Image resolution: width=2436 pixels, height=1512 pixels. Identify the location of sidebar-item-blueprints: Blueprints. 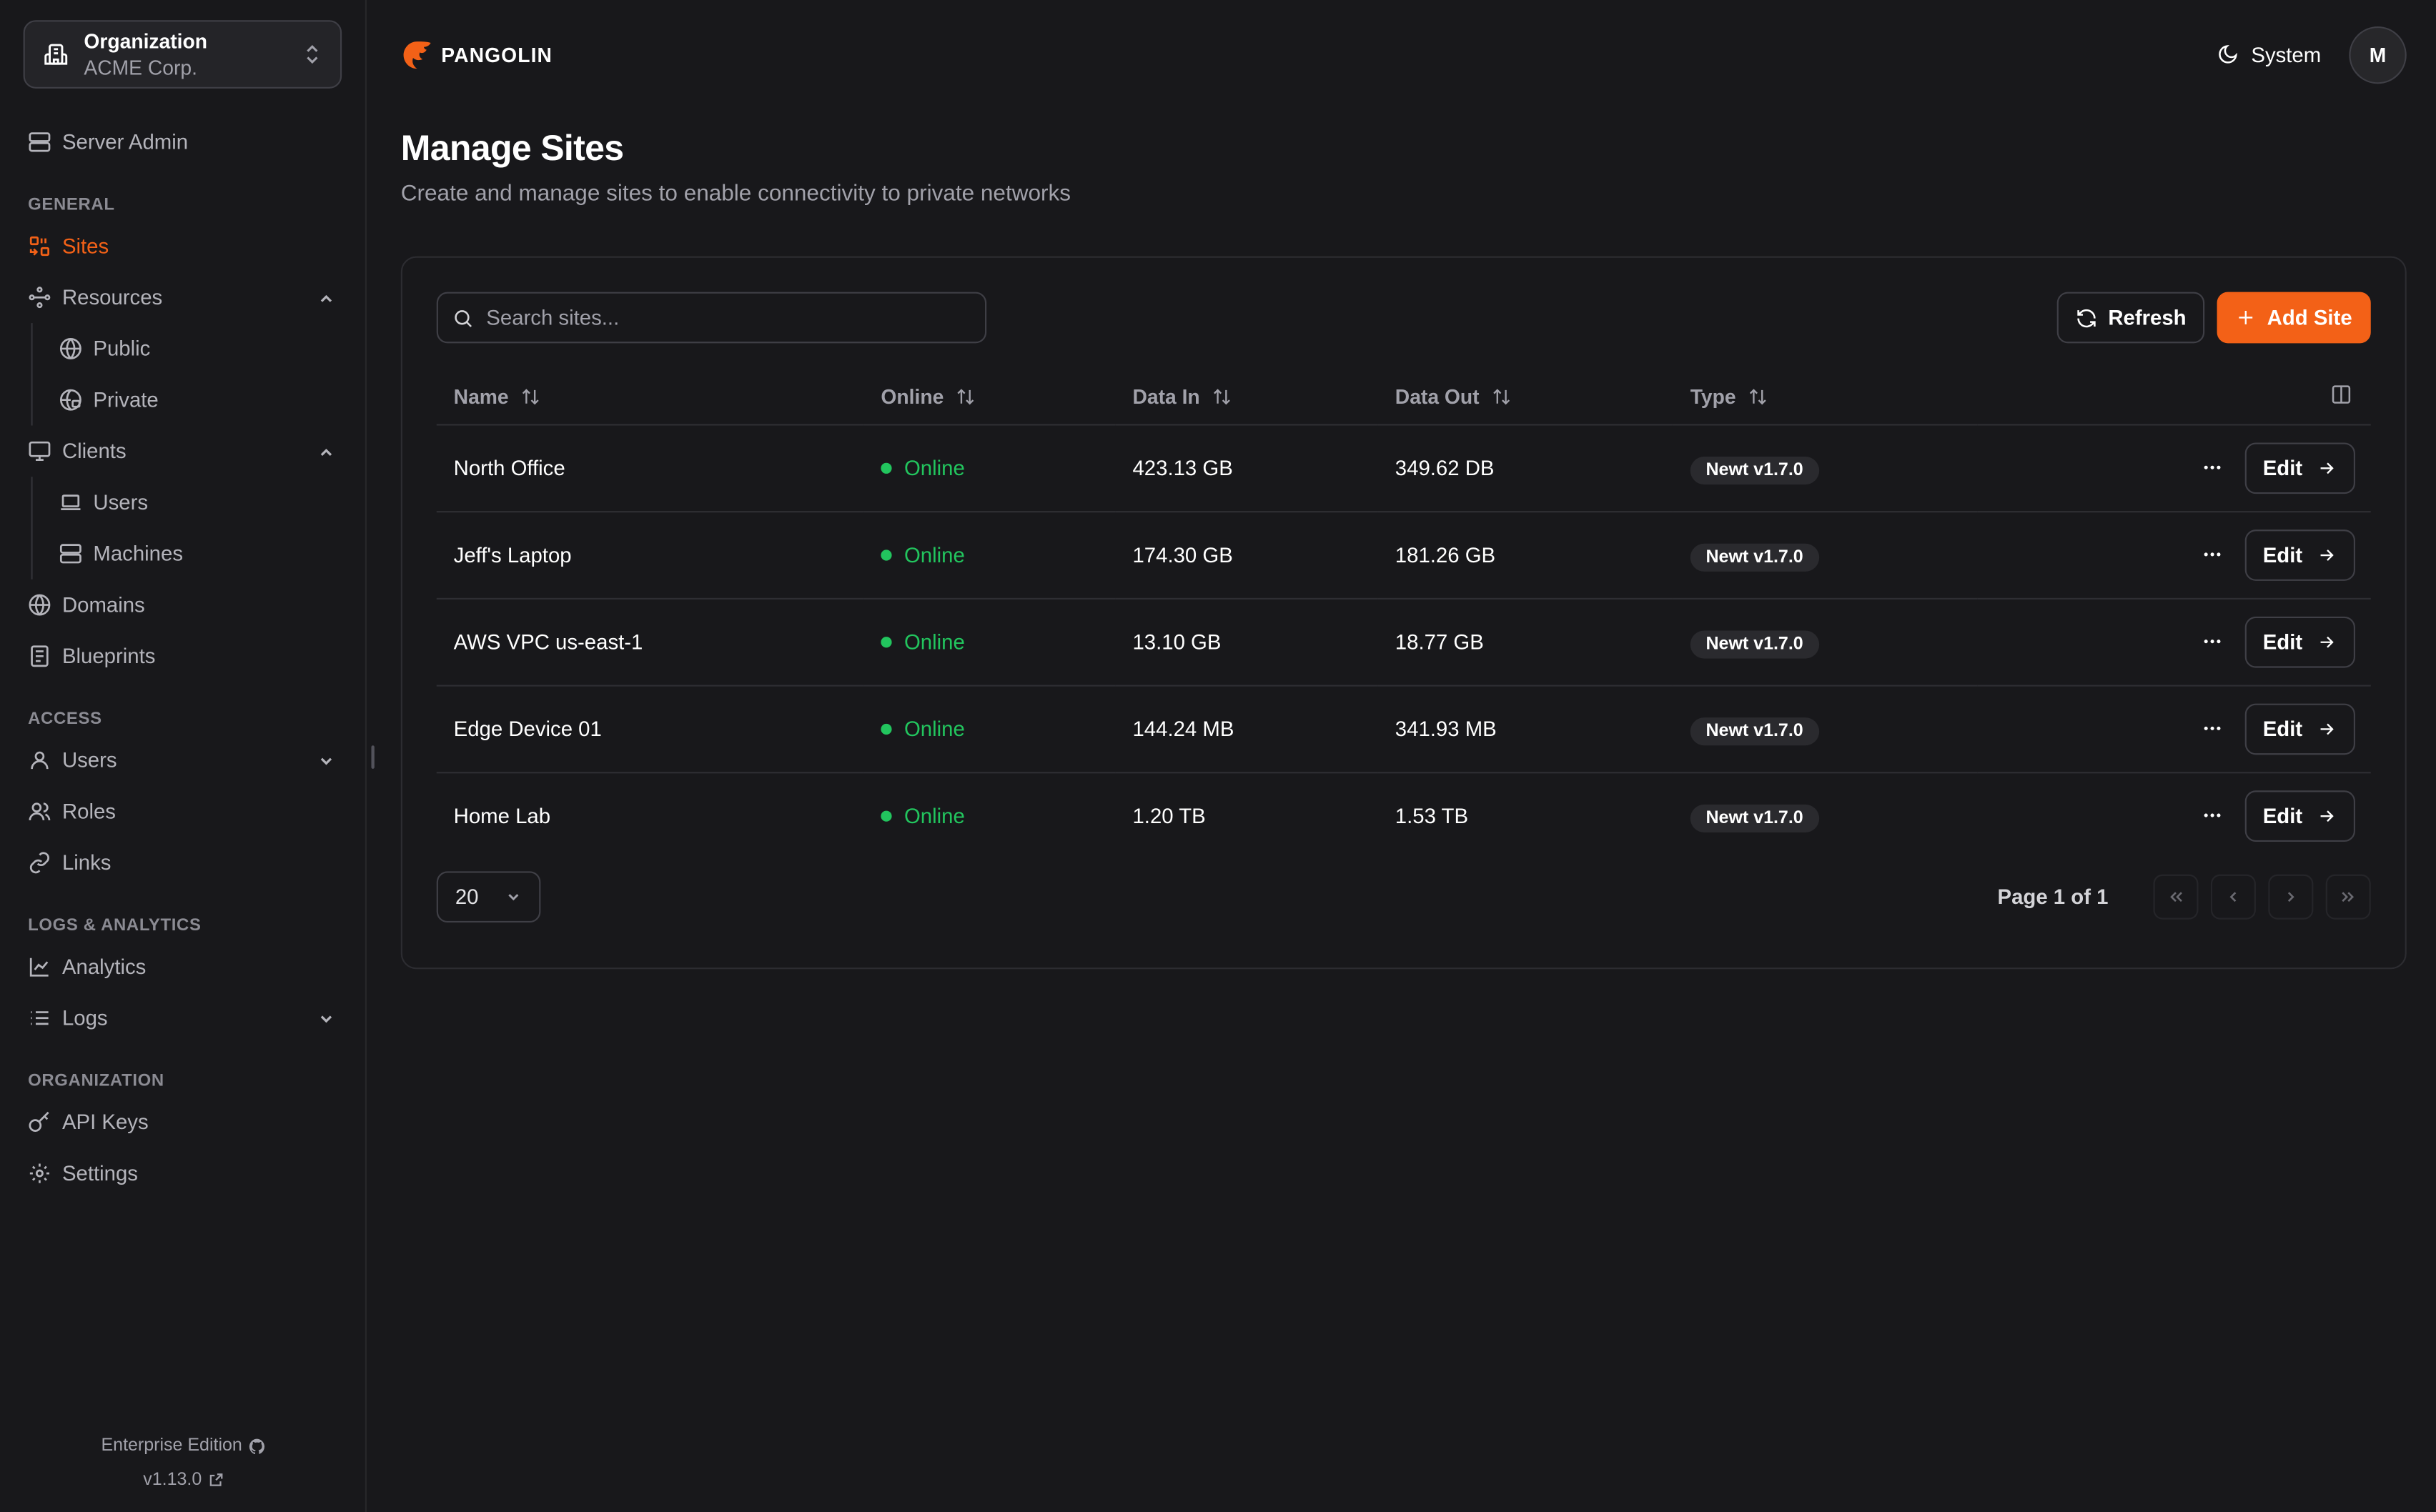
(183, 656).